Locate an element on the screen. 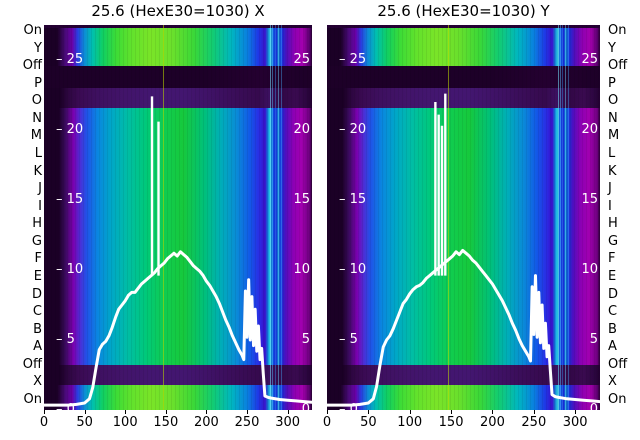  category-axis-label-right: L is located at coordinates (612, 153).